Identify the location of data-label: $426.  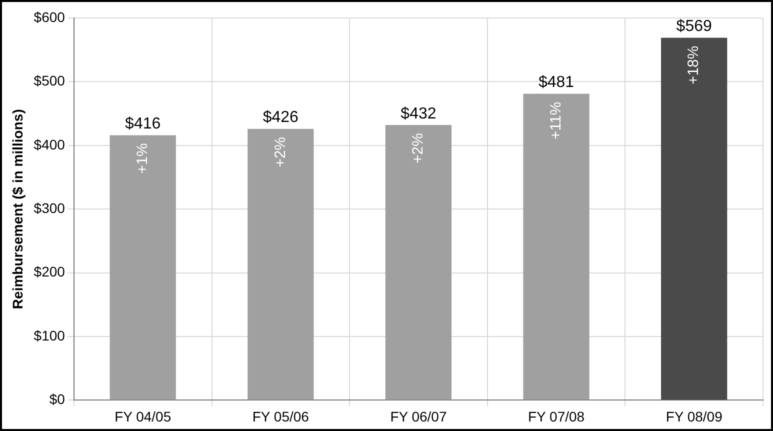
(280, 117).